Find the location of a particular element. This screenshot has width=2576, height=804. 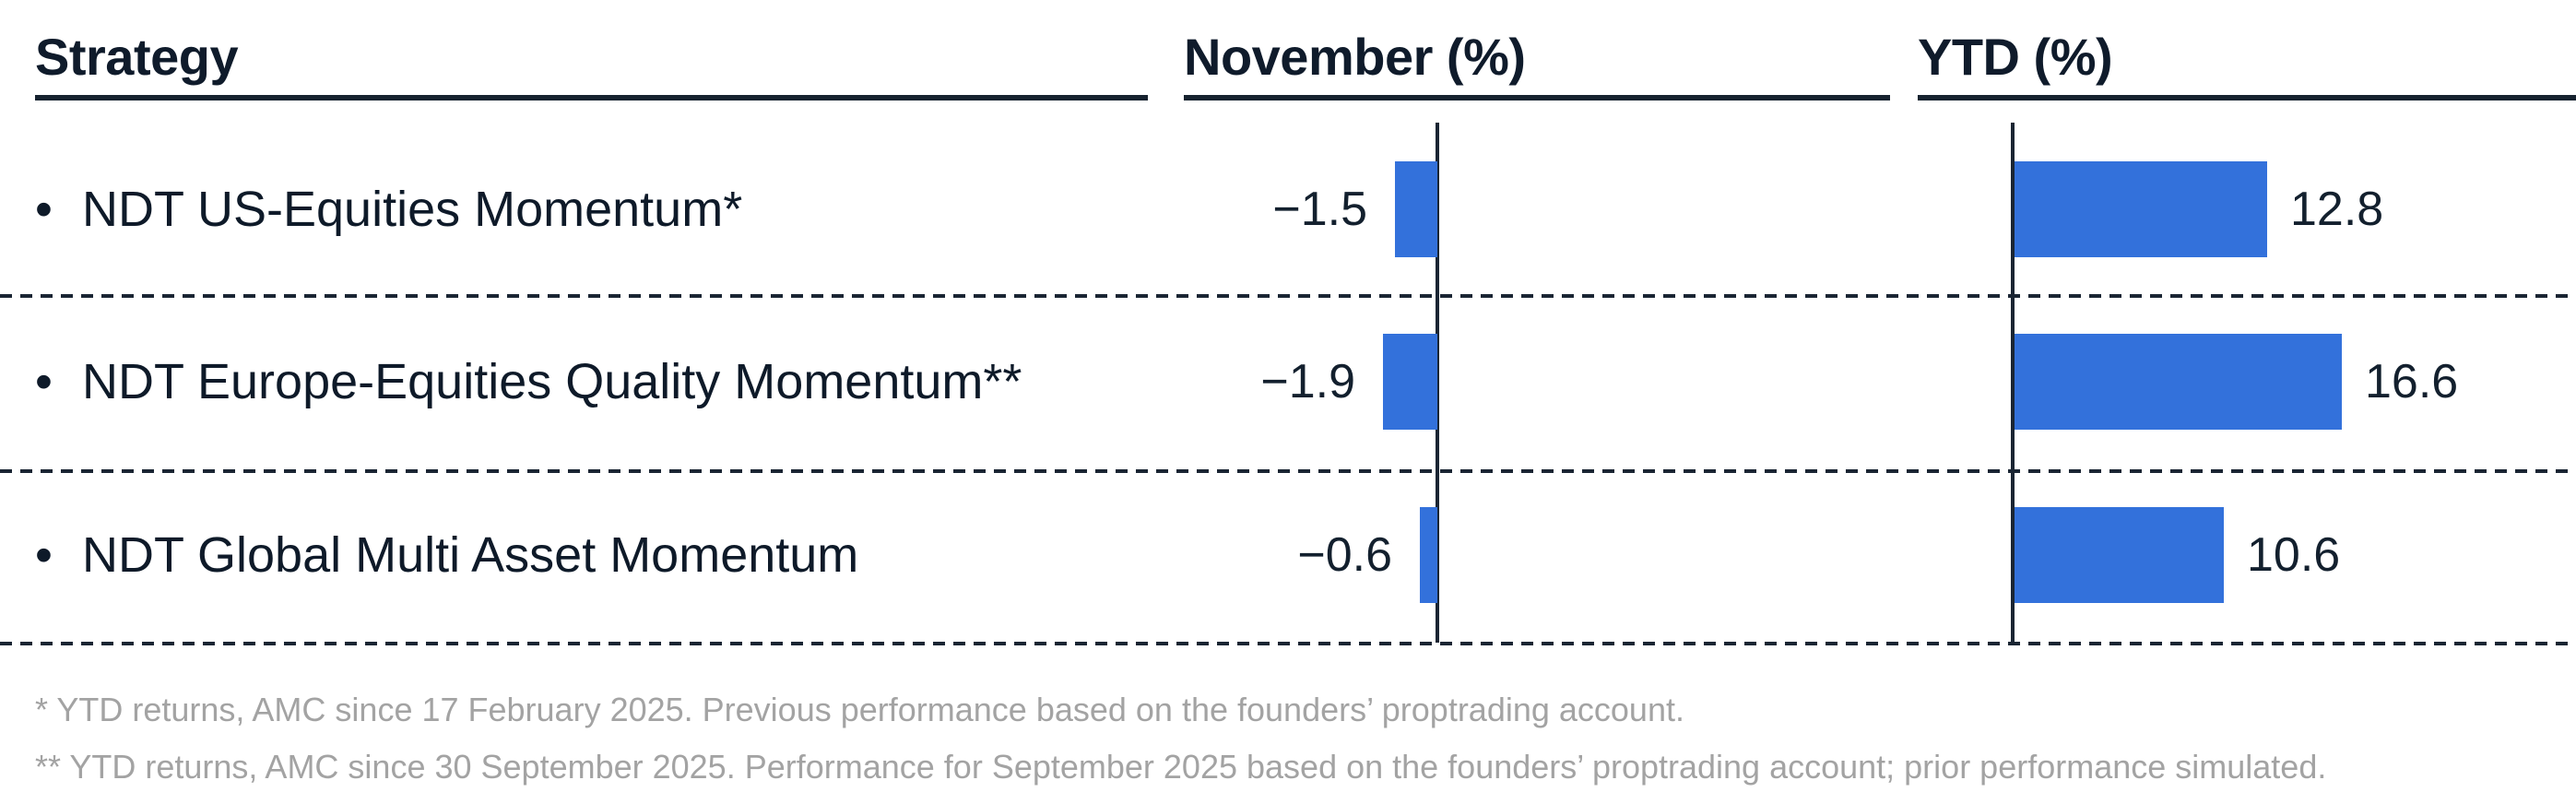

strategy-row-label: • NDT US-Equities Momentum* is located at coordinates (388, 209).